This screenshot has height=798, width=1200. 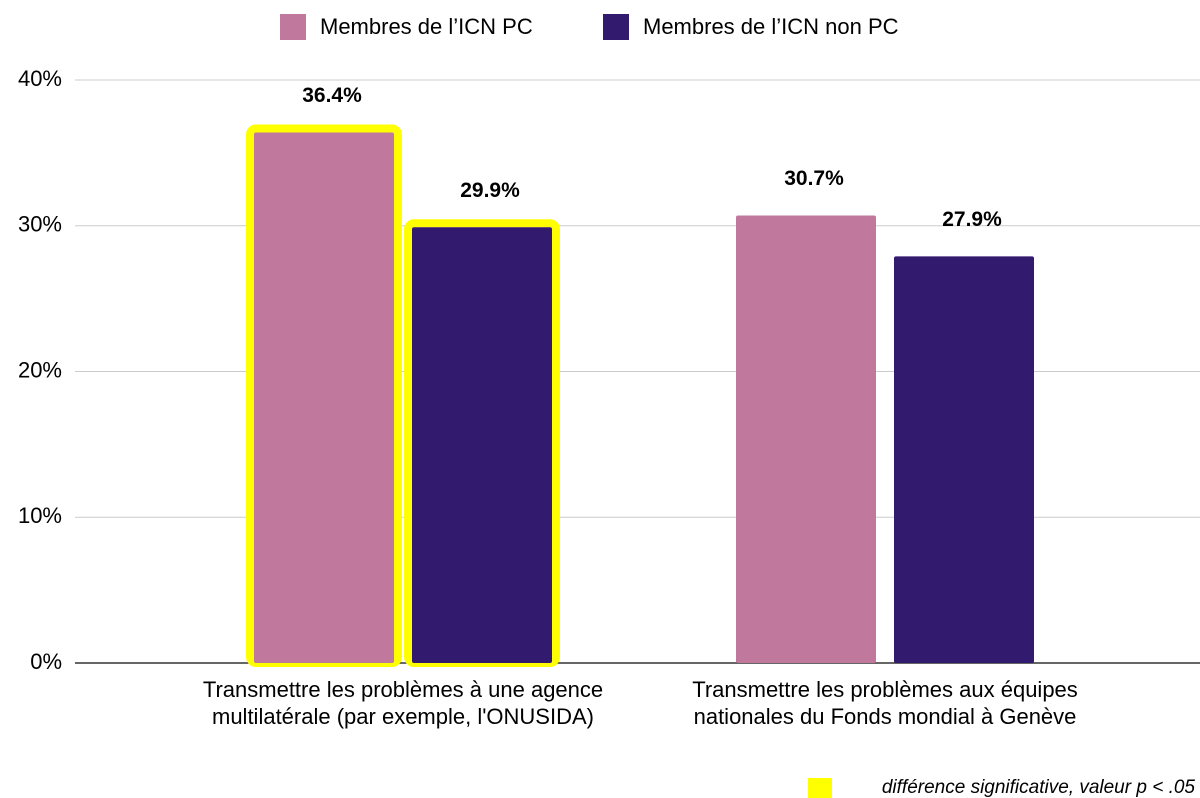 What do you see at coordinates (426, 26) in the screenshot?
I see `legend-label: Membres de l’ICN PC` at bounding box center [426, 26].